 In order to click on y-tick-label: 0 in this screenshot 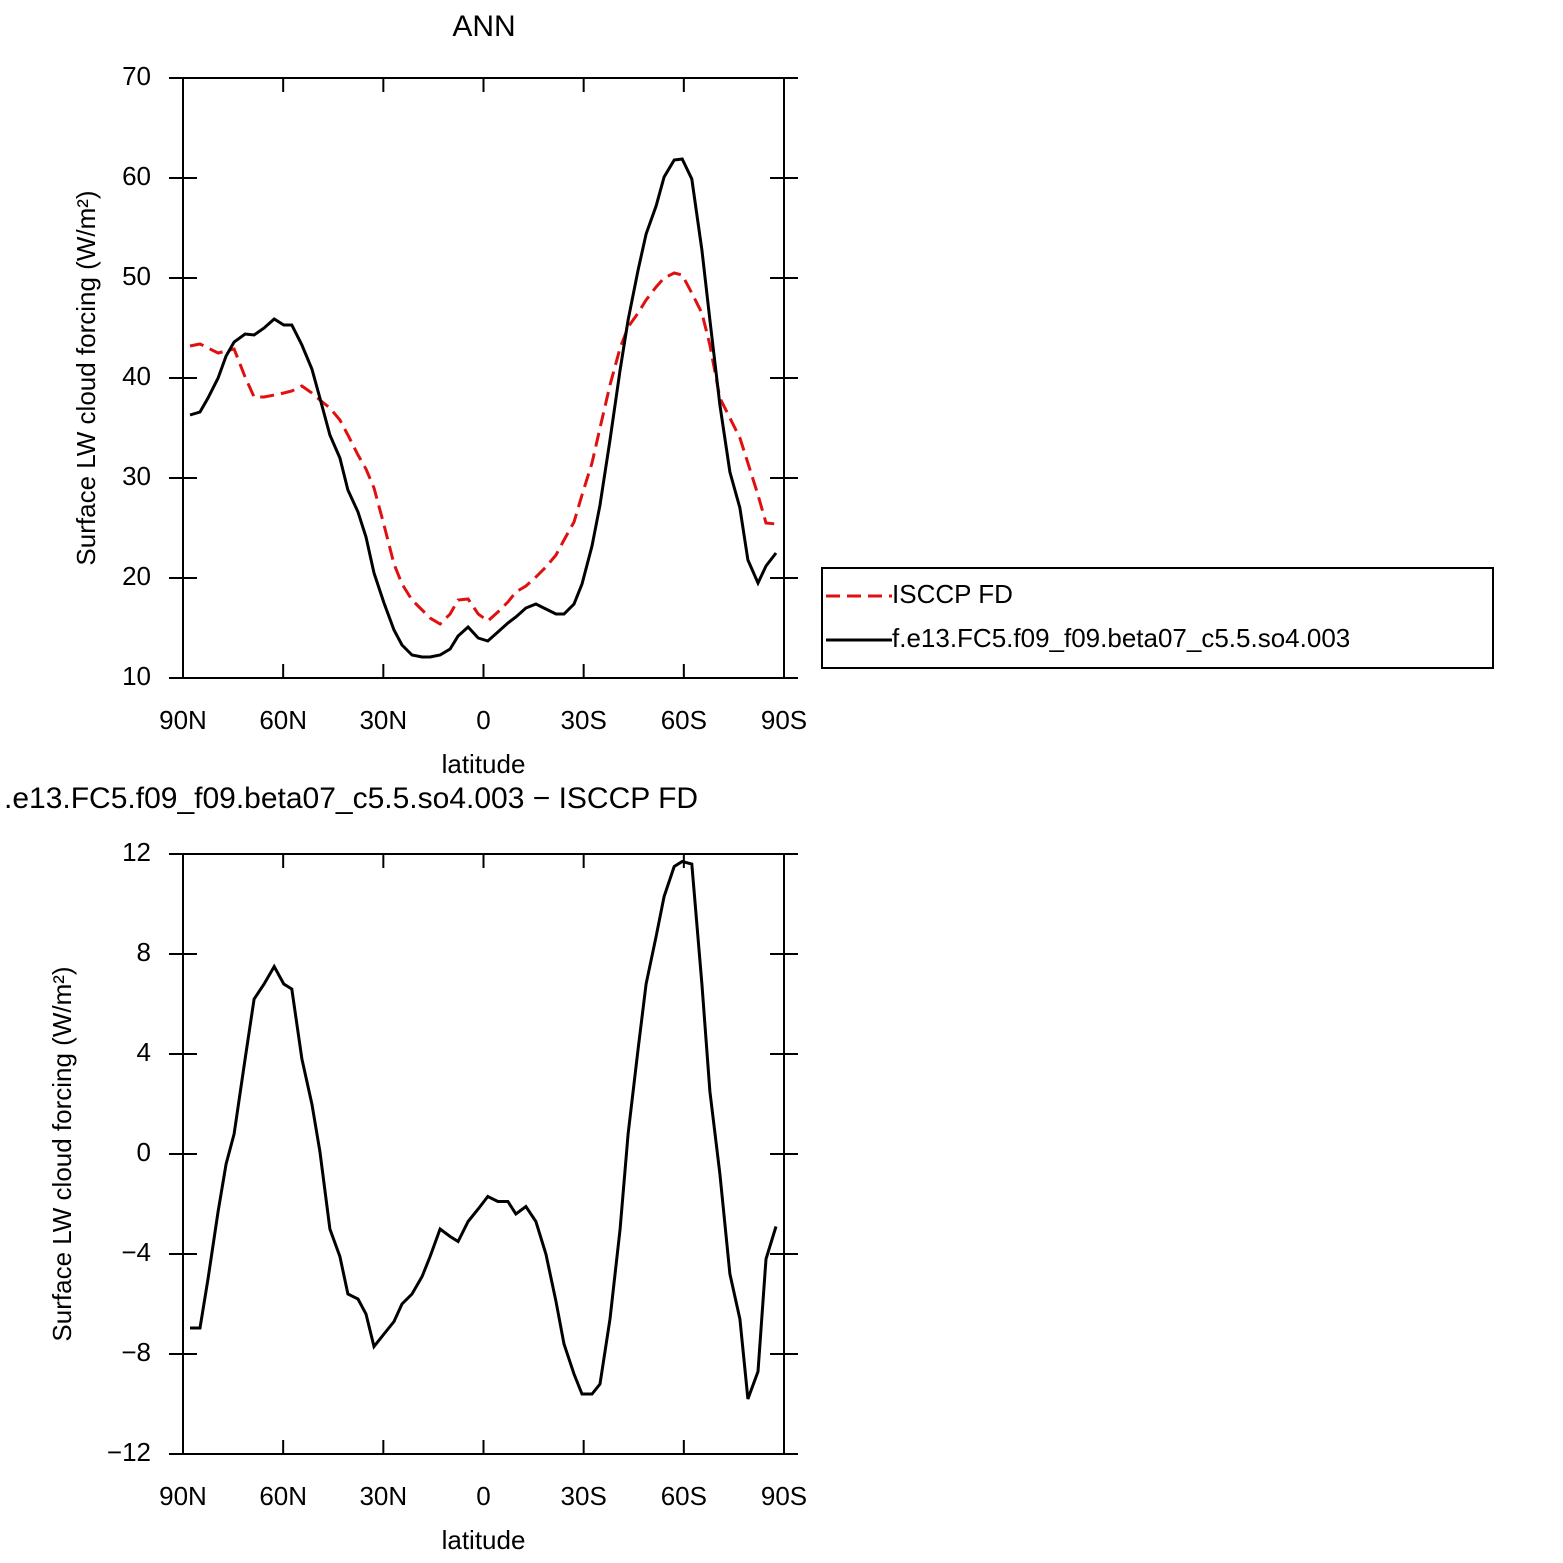, I will do `click(144, 1152)`.